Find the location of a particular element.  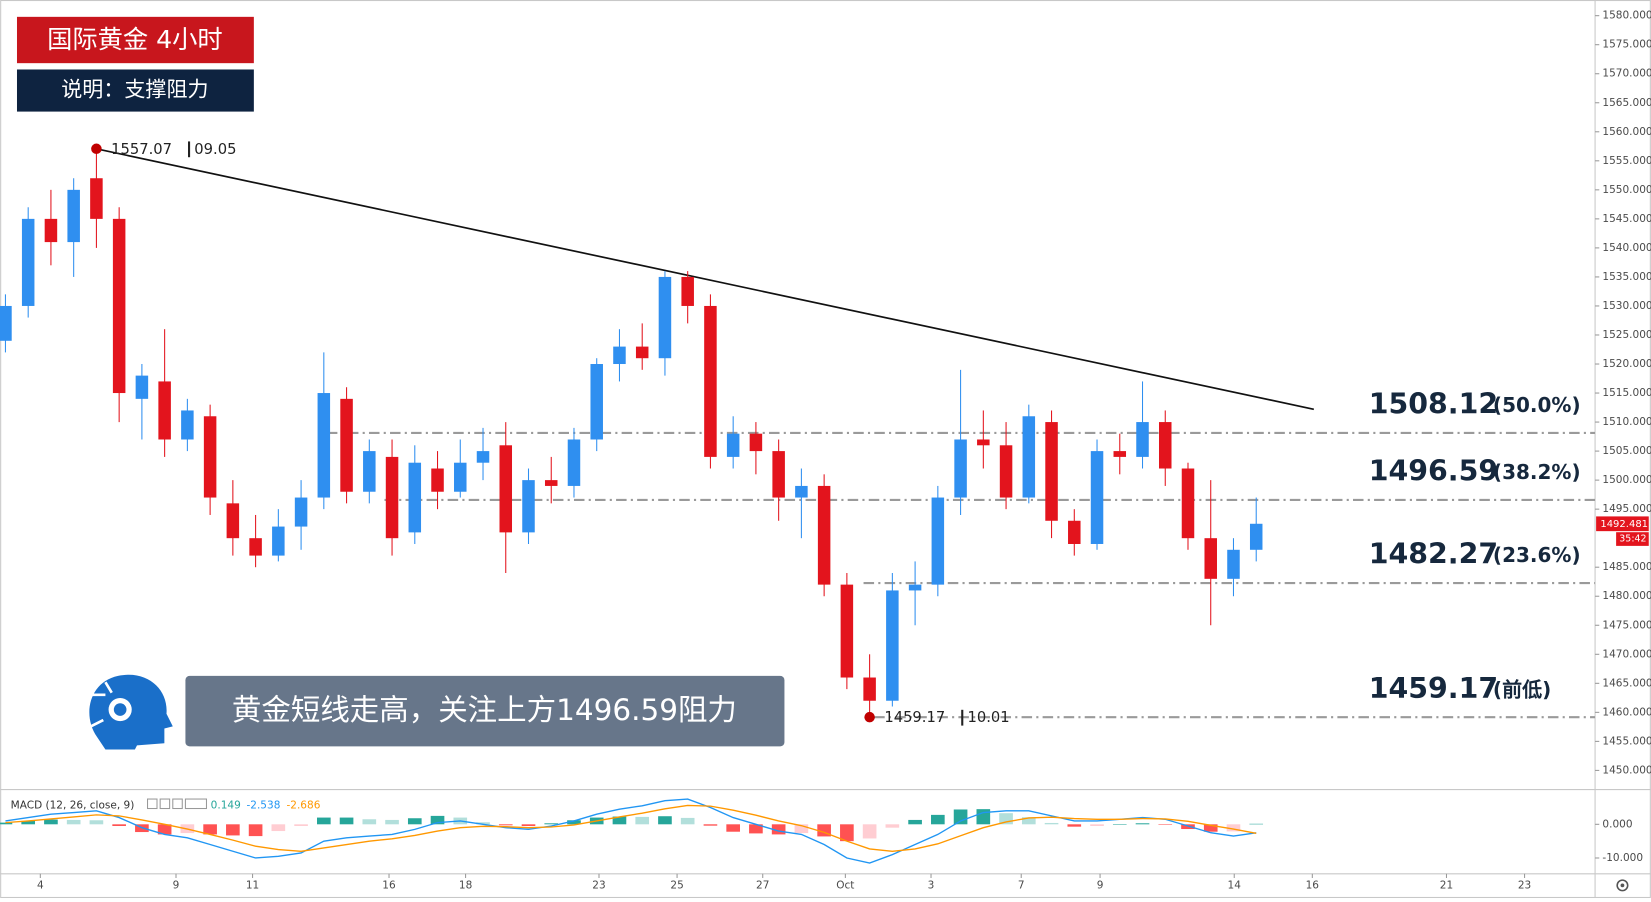

x-tick-label: 11 is located at coordinates (252, 885).